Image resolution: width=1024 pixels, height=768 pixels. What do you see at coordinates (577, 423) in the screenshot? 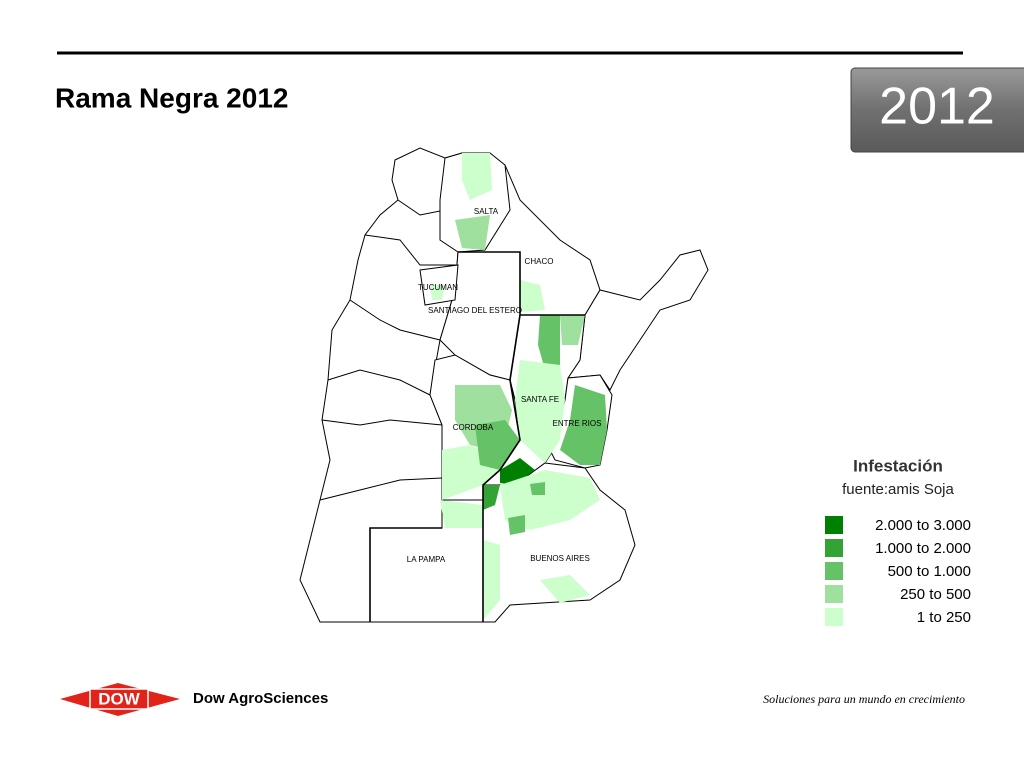
I see `map-label: ENTRE RIOS` at bounding box center [577, 423].